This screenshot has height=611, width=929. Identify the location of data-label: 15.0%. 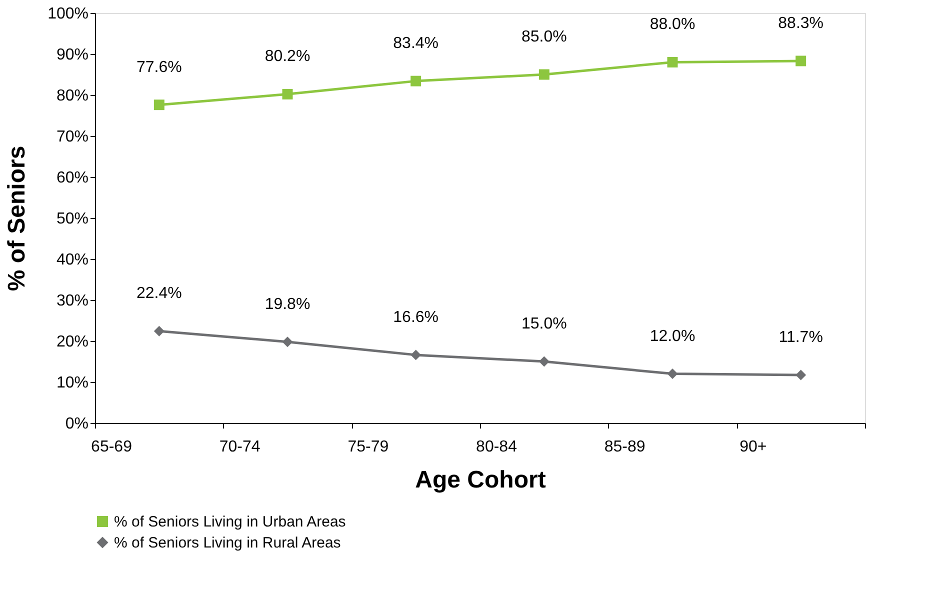
(544, 324).